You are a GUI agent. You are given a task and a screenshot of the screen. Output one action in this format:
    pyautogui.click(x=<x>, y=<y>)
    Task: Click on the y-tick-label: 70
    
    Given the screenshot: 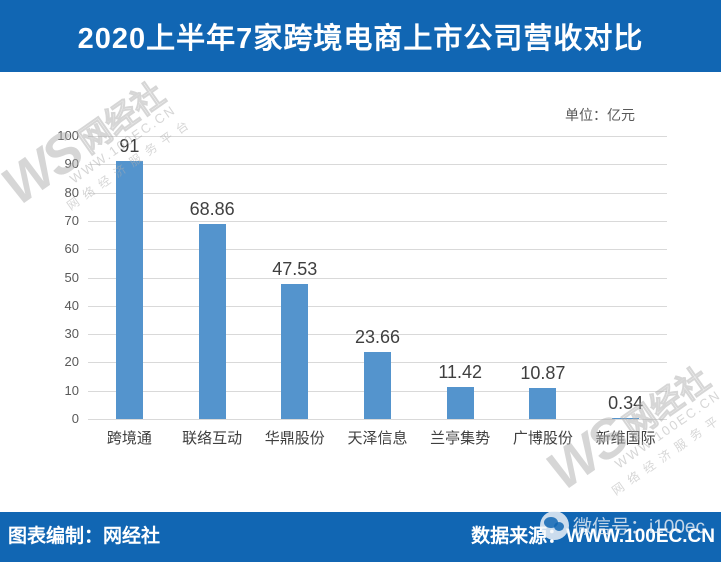 What is the action you would take?
    pyautogui.click(x=71, y=220)
    